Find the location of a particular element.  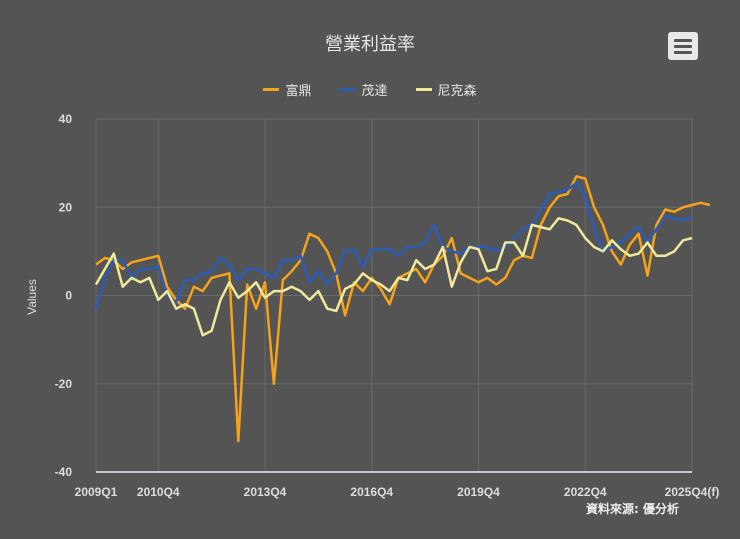

legend-label: 尼克森 is located at coordinates (457, 91).